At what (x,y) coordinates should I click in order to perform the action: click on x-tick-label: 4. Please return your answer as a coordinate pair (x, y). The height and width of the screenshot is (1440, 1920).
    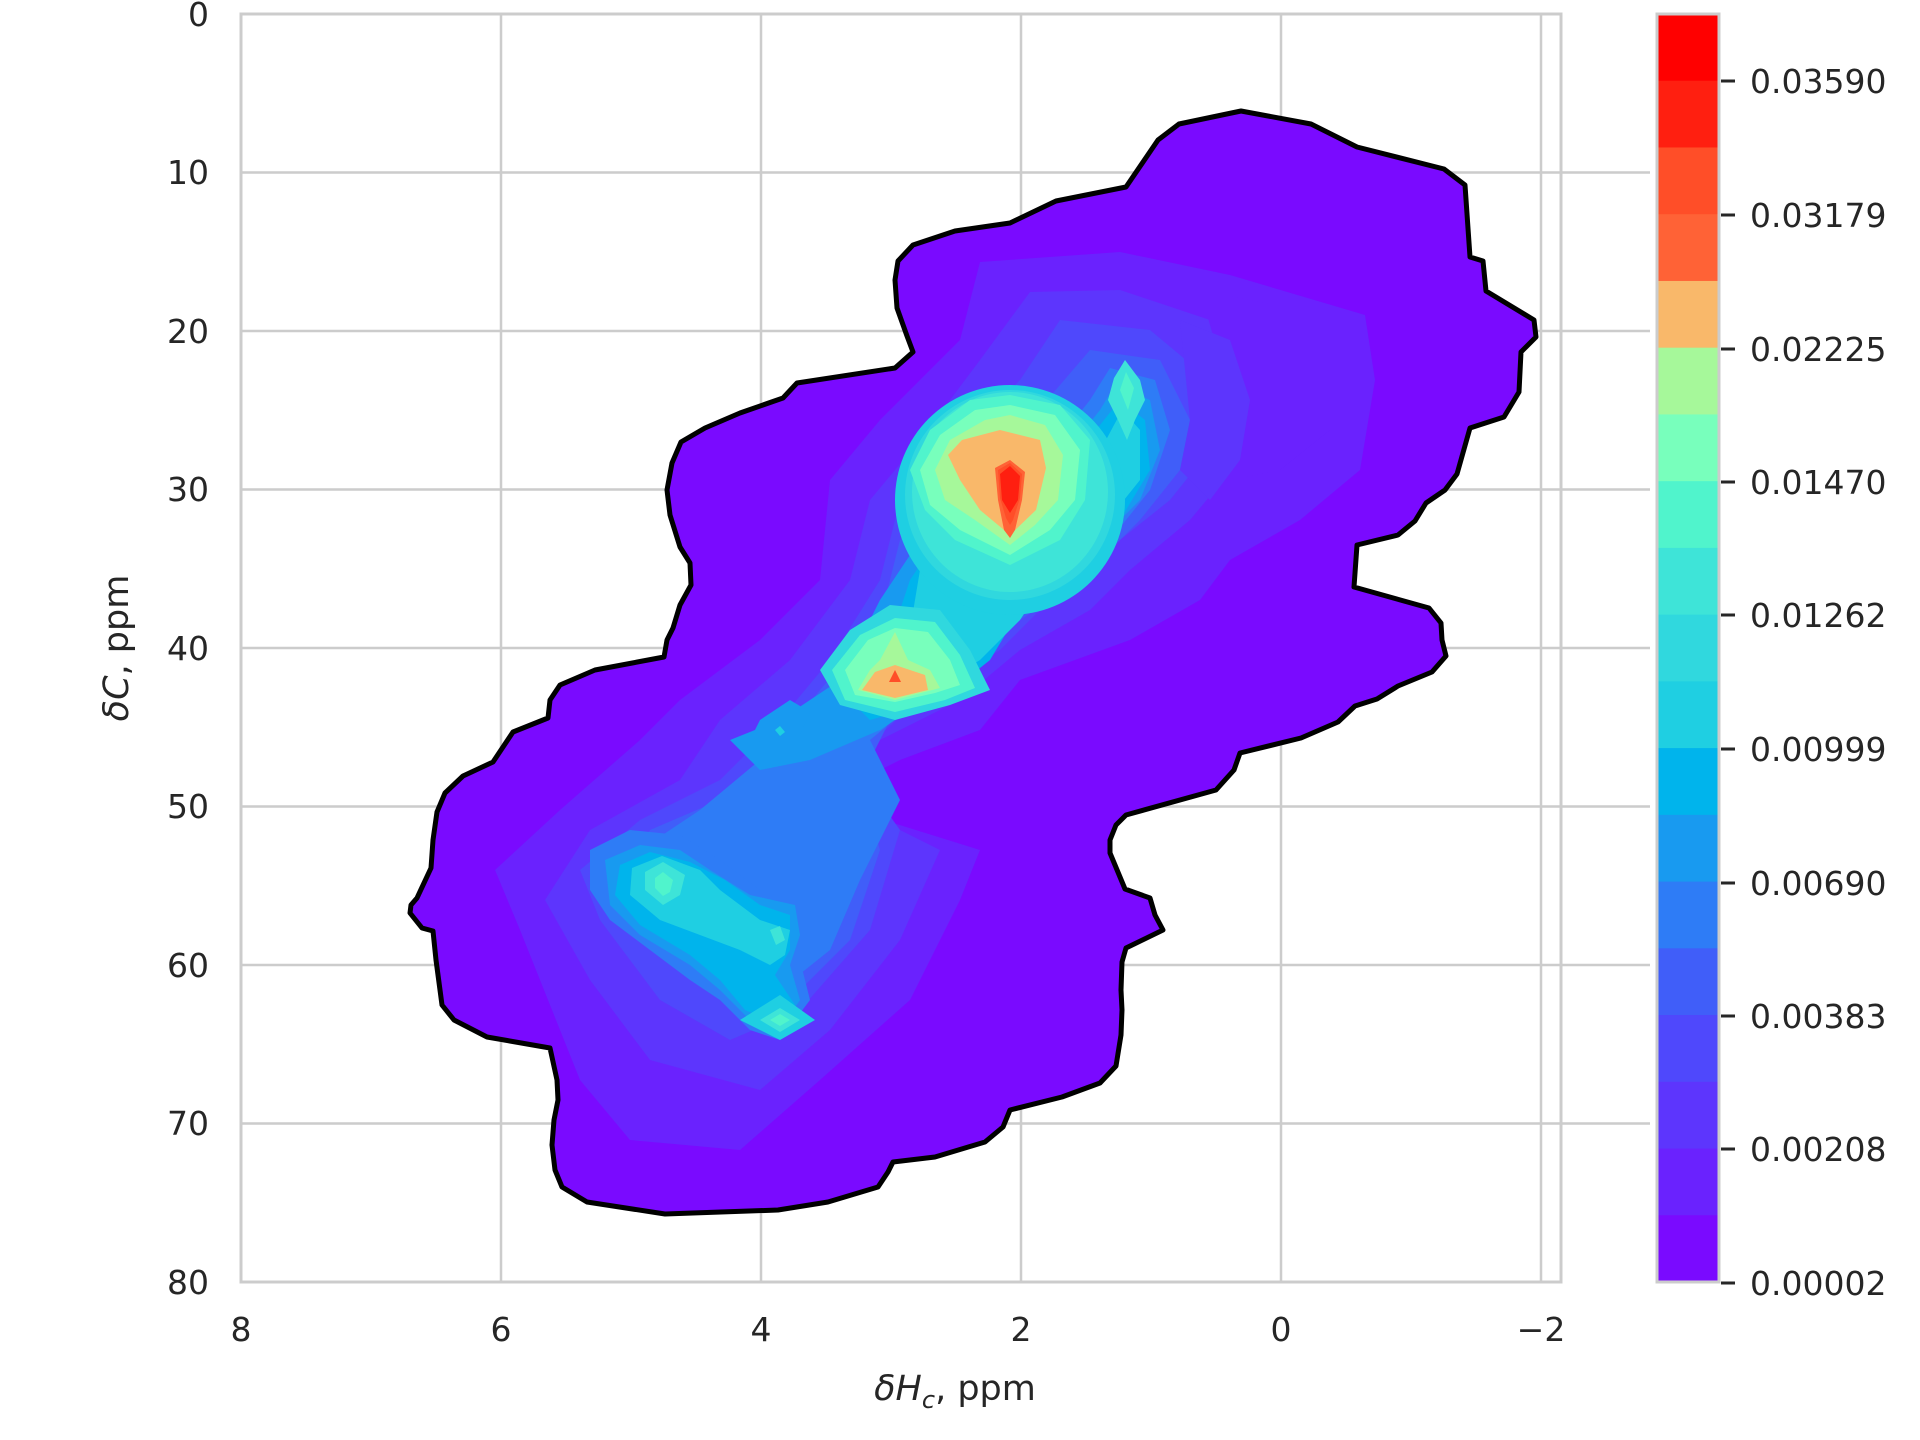
    Looking at the image, I should click on (761, 1329).